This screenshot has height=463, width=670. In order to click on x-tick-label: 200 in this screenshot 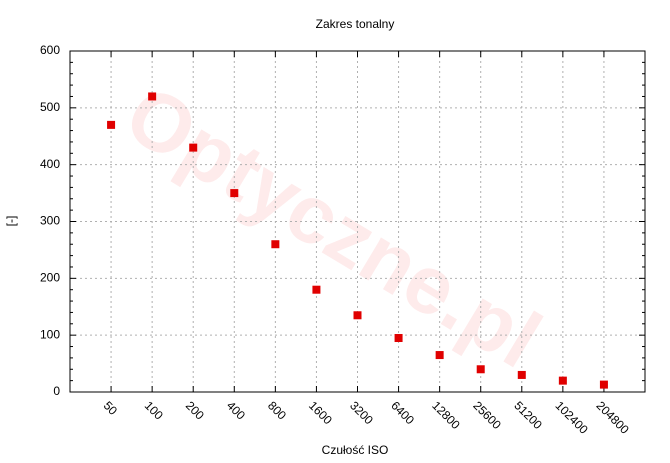, I will do `click(195, 410)`.